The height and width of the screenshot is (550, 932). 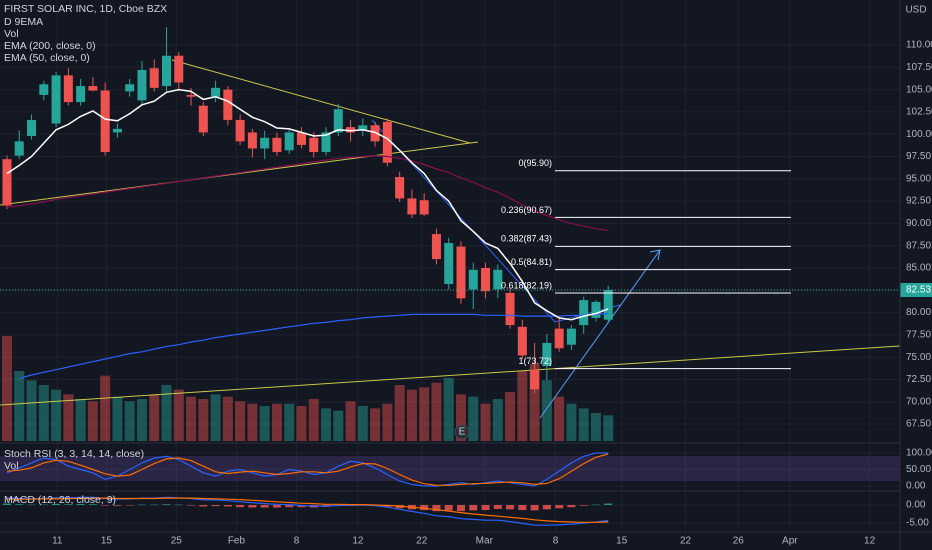 What do you see at coordinates (314, 346) in the screenshot?
I see `ema200-line` at bounding box center [314, 346].